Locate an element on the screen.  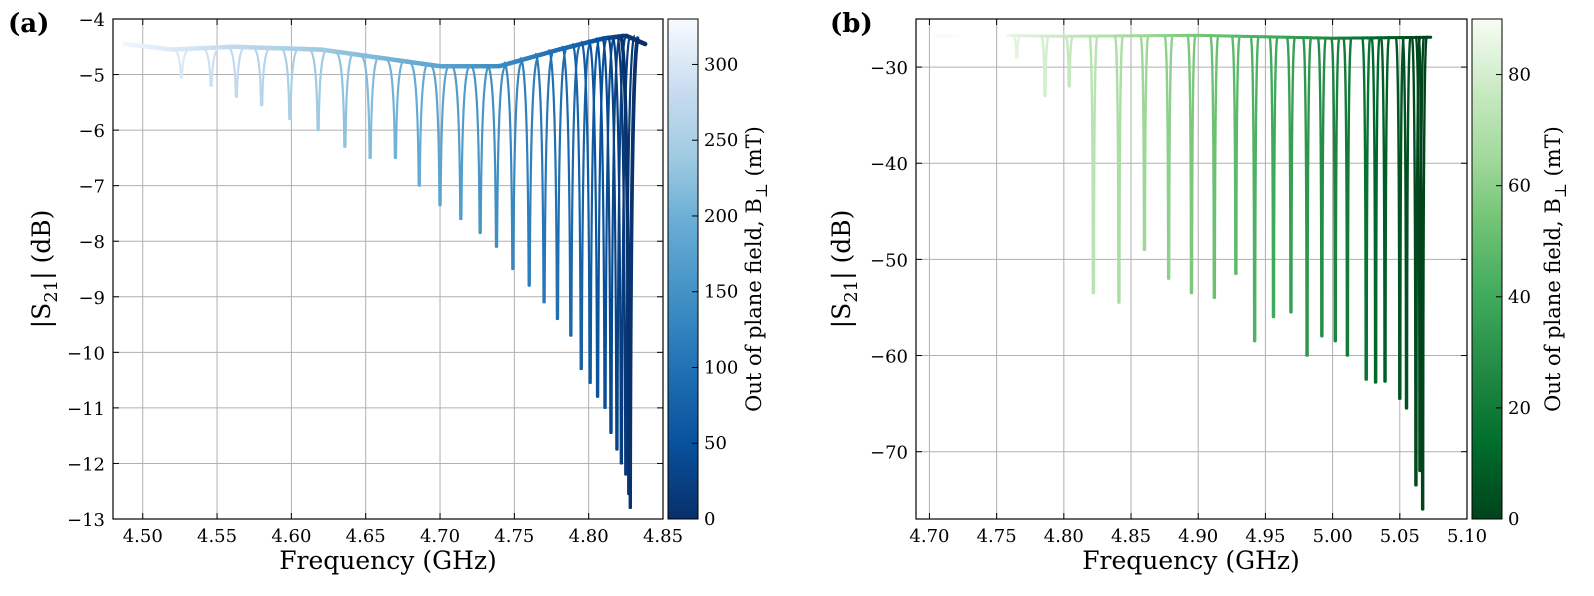
y-tick-label: −70 is located at coordinates (889, 453).